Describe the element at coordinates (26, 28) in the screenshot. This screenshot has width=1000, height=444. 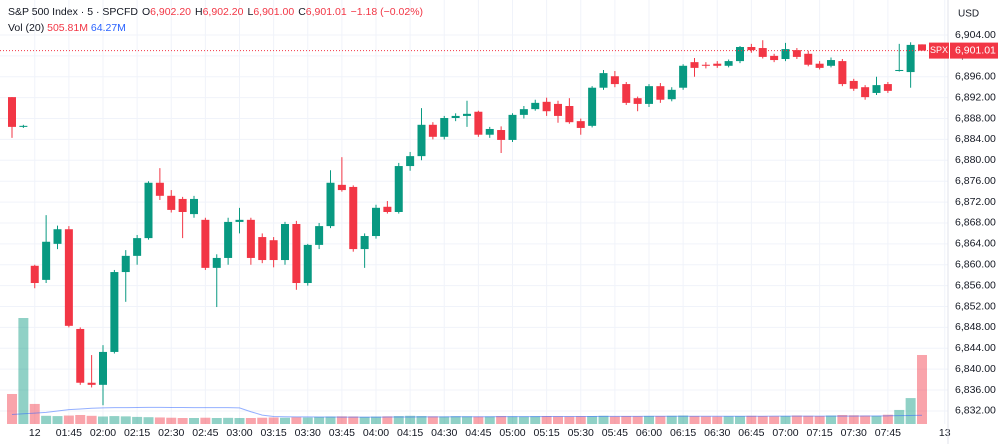
I see `volume-label: Vol (20)` at that location.